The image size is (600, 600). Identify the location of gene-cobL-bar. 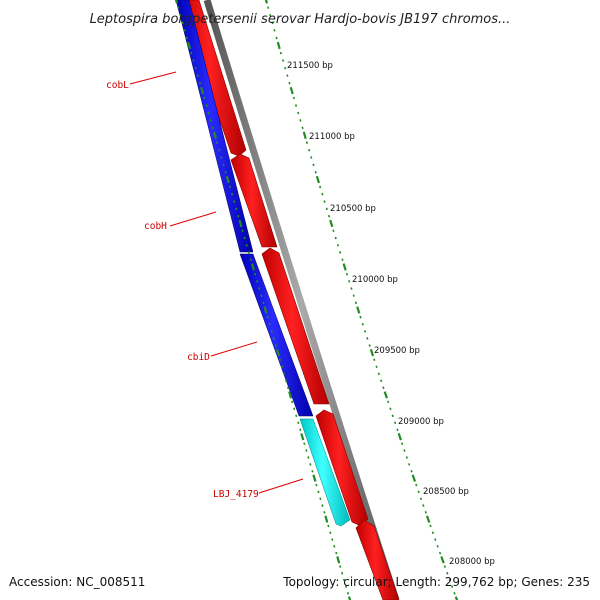
(214, 126).